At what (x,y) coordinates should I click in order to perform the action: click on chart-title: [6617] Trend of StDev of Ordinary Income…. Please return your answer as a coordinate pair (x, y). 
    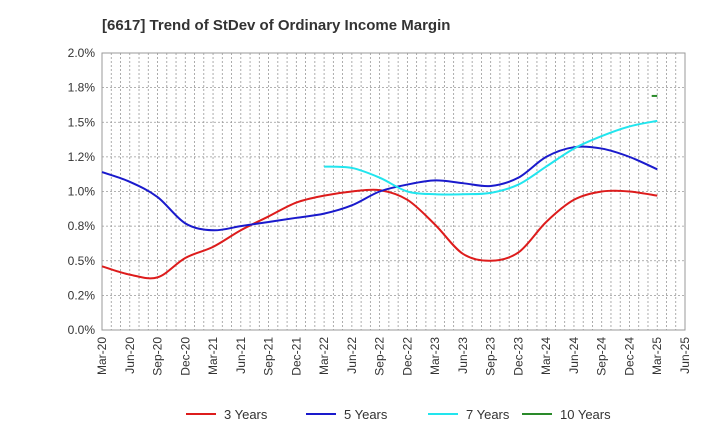
    Looking at the image, I should click on (276, 25).